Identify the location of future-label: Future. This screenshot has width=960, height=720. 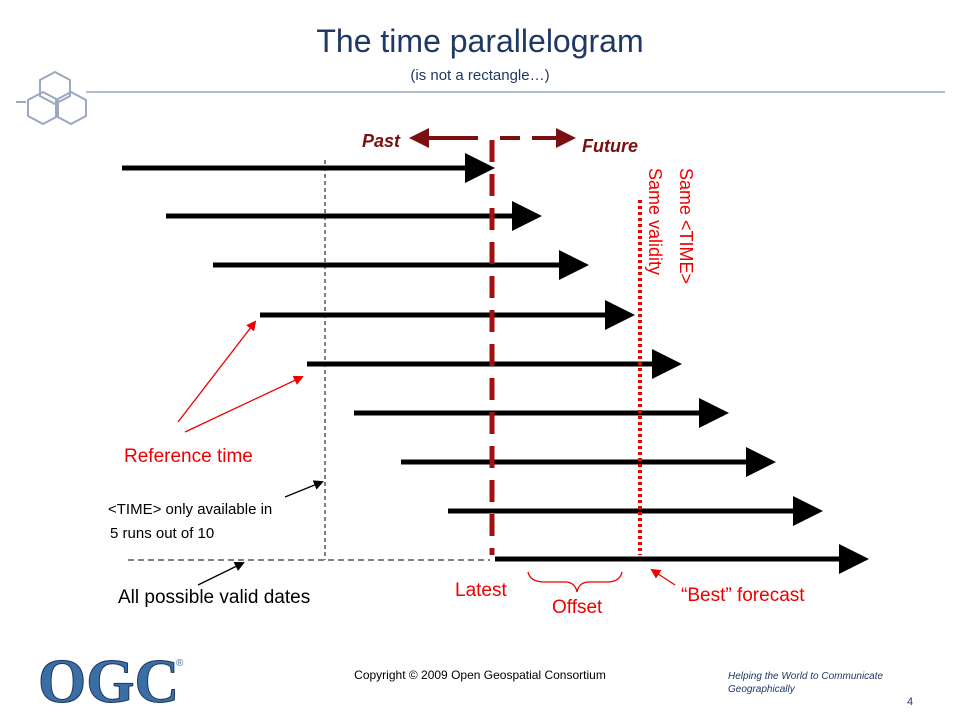
(610, 146).